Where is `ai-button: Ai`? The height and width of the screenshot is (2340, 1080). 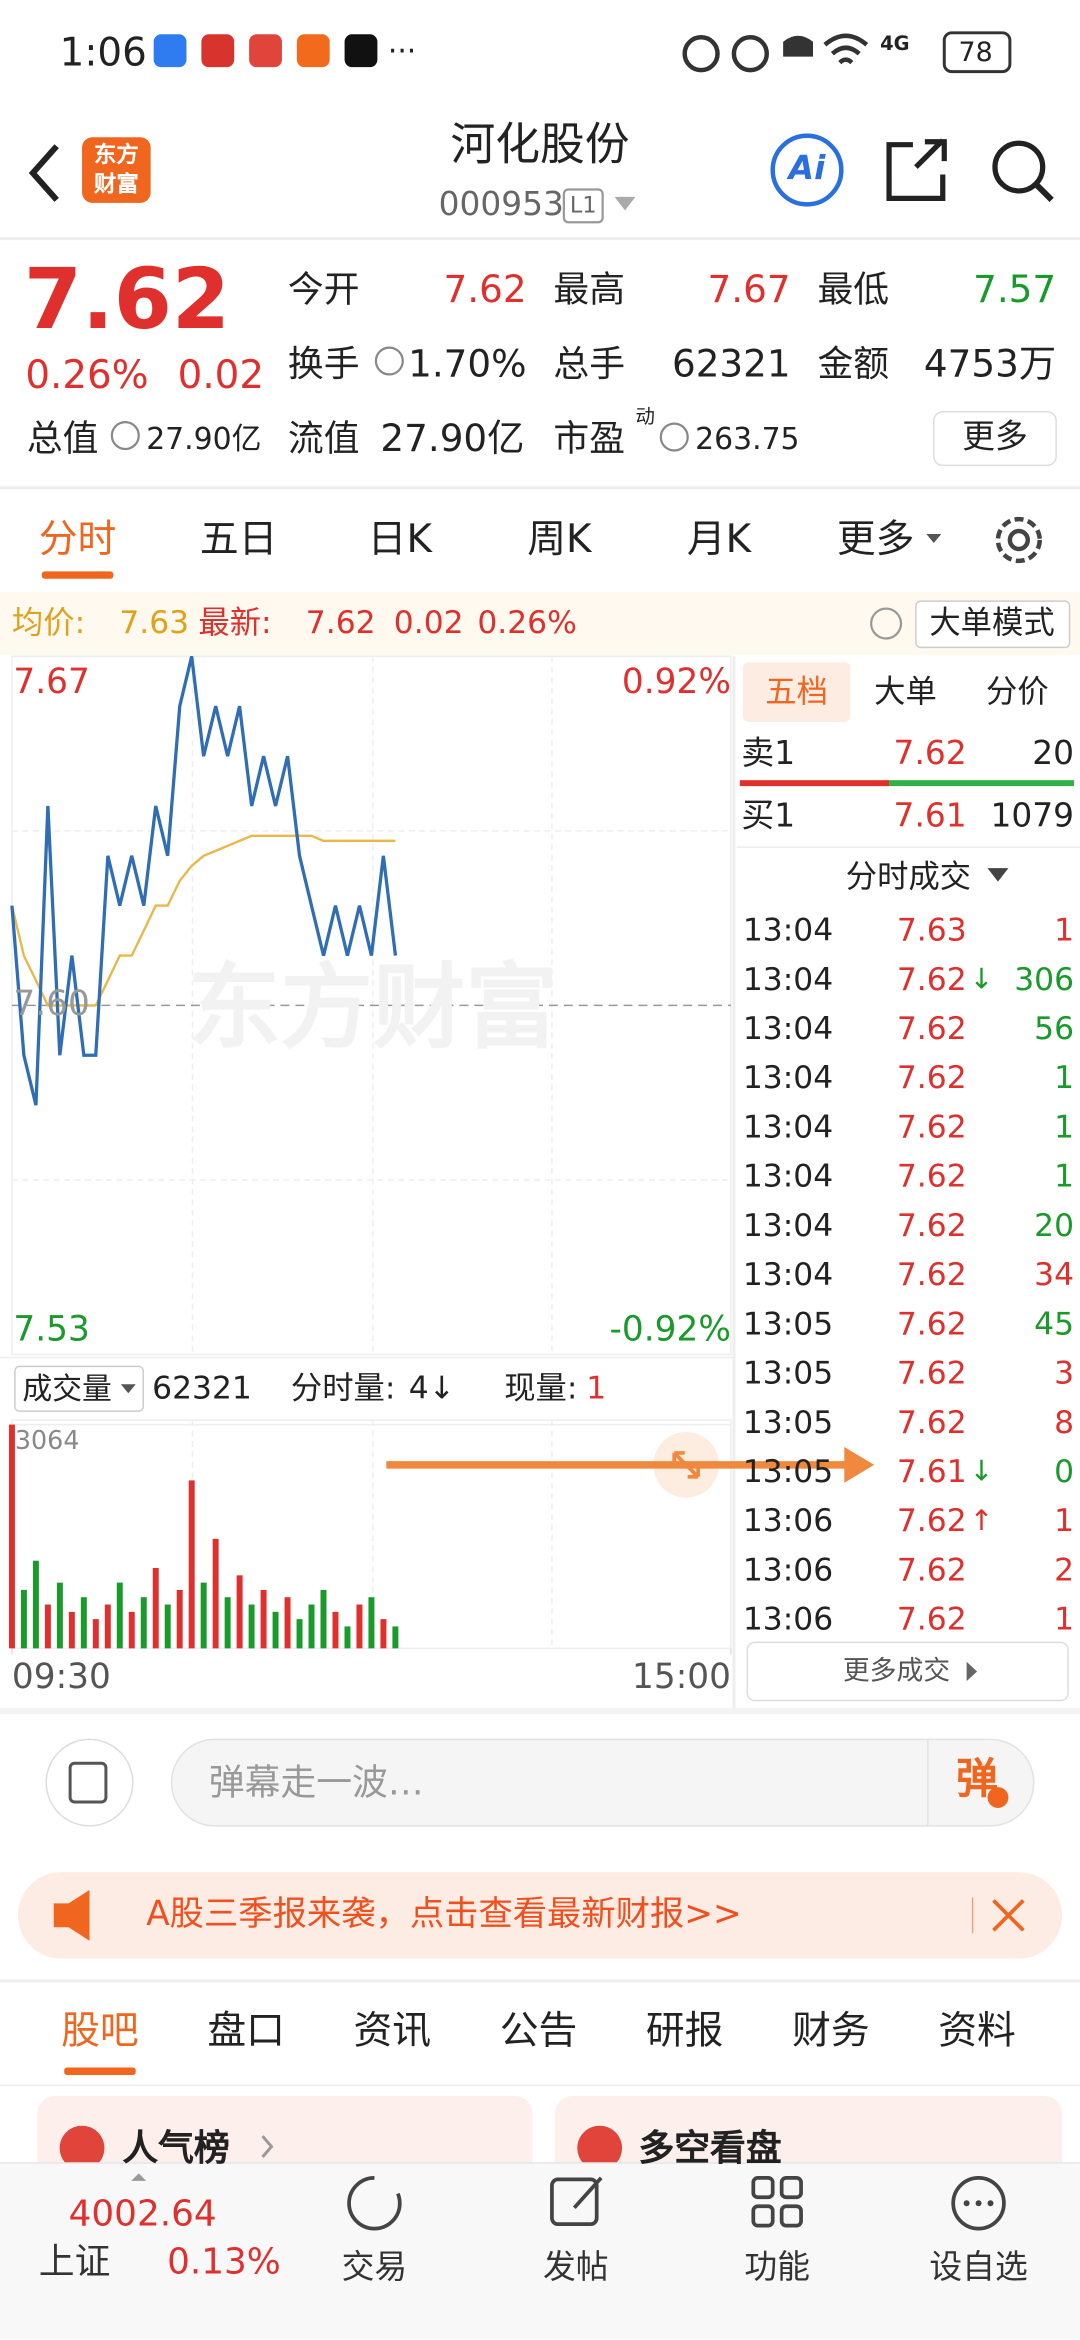 ai-button: Ai is located at coordinates (807, 169).